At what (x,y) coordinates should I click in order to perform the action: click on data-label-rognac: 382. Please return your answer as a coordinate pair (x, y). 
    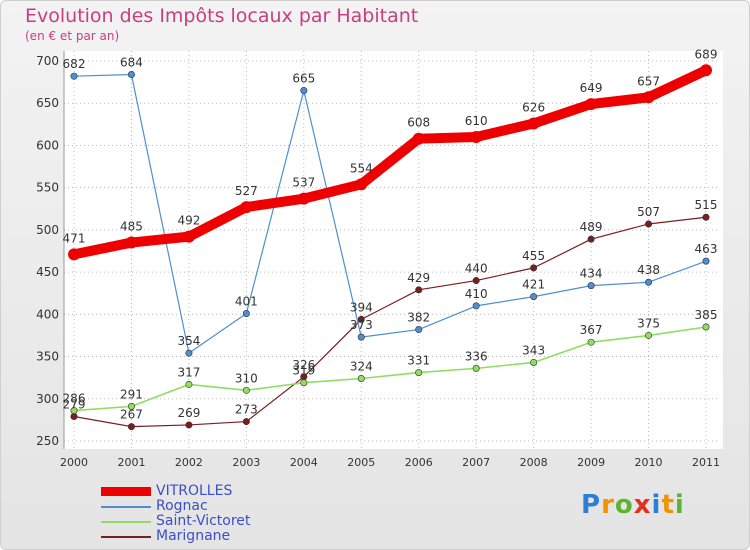
    Looking at the image, I should click on (418, 318).